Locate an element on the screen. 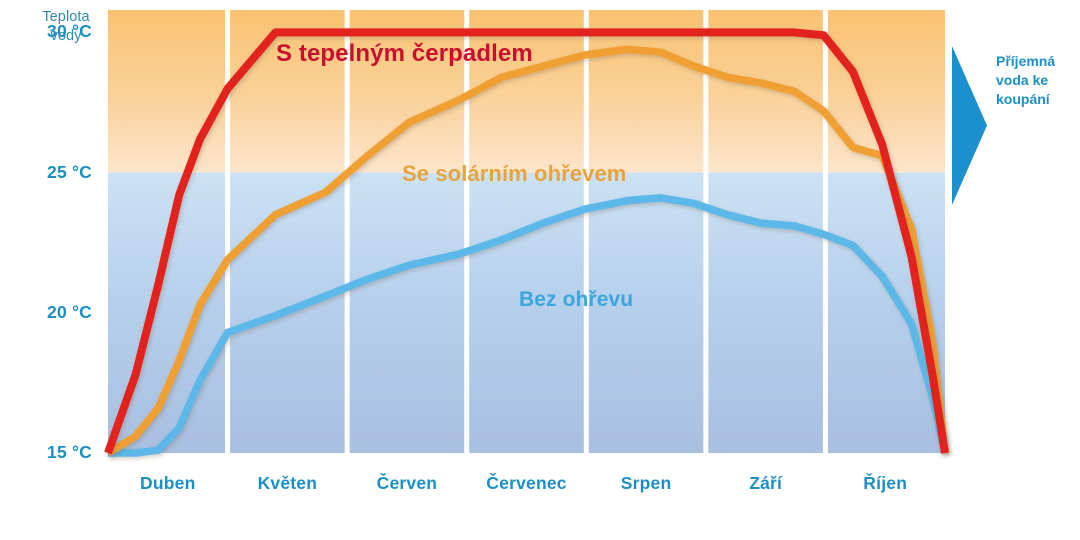 This screenshot has width=1080, height=540. x-axis-tick-červen: Červen is located at coordinates (407, 483).